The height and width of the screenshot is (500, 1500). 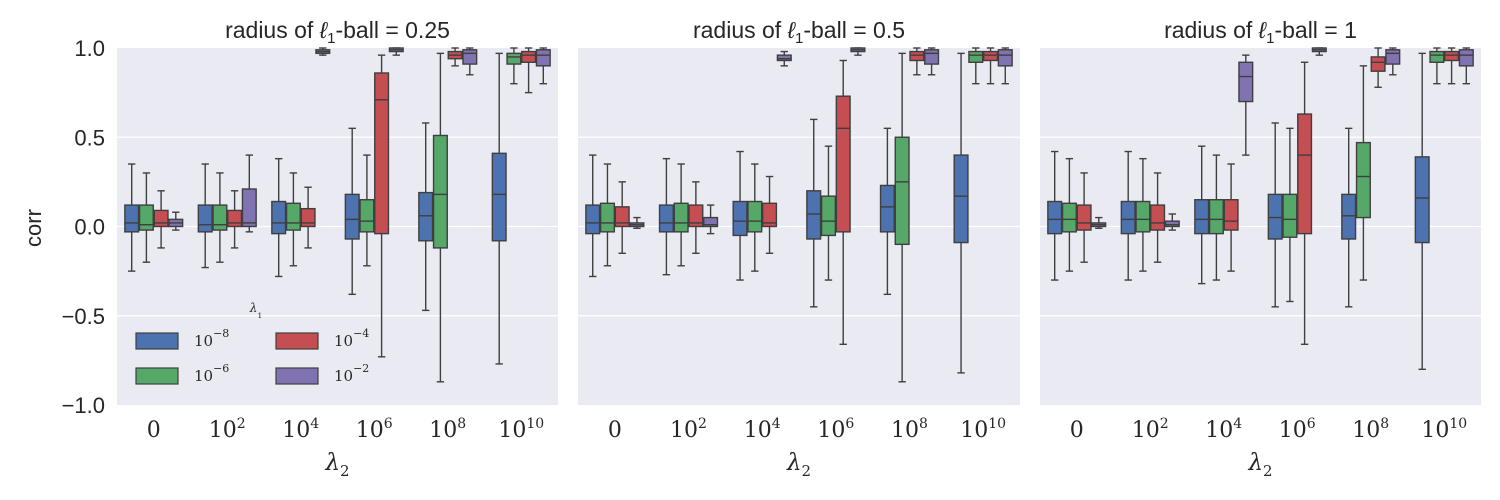 I want to click on box-10^-4-10^6, so click(x=843, y=202).